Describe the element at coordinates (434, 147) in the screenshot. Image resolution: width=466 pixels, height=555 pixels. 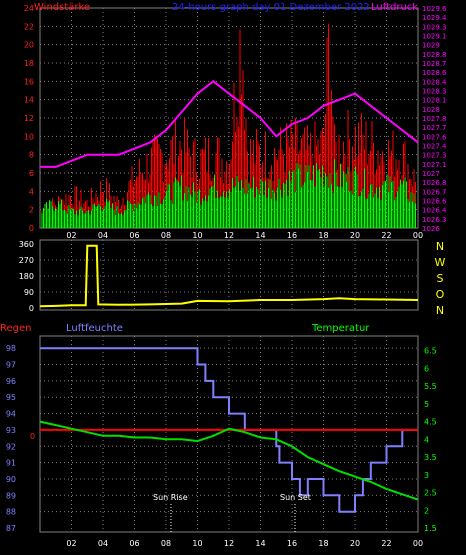
I see `pressure-tick-label: 1027.4` at that location.